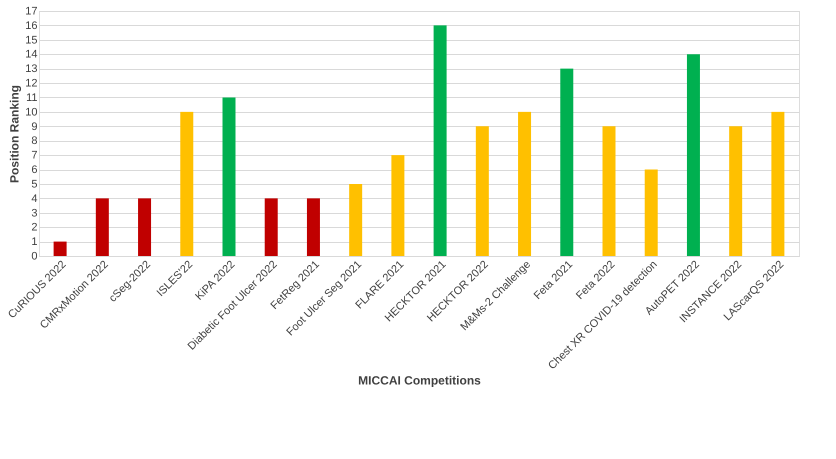 This screenshot has height=459, width=836. Describe the element at coordinates (34, 256) in the screenshot. I see `y-tick-label: 0` at that location.